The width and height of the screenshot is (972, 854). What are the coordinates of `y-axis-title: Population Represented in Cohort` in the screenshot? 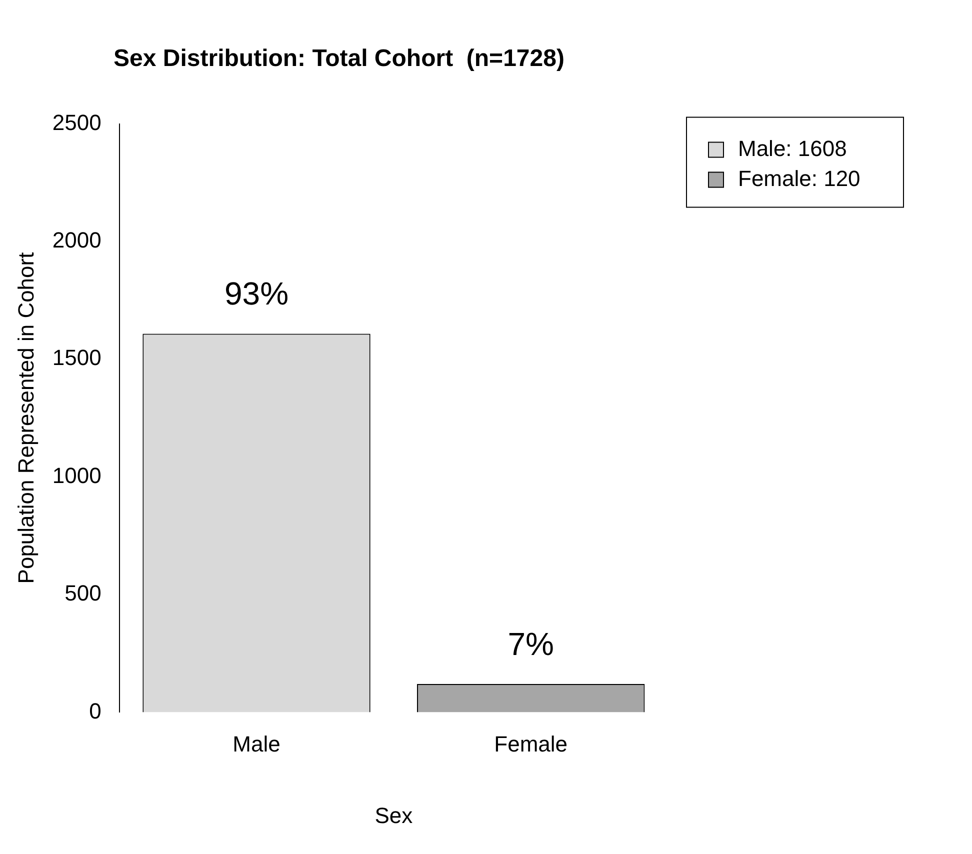 It's located at (25, 418).